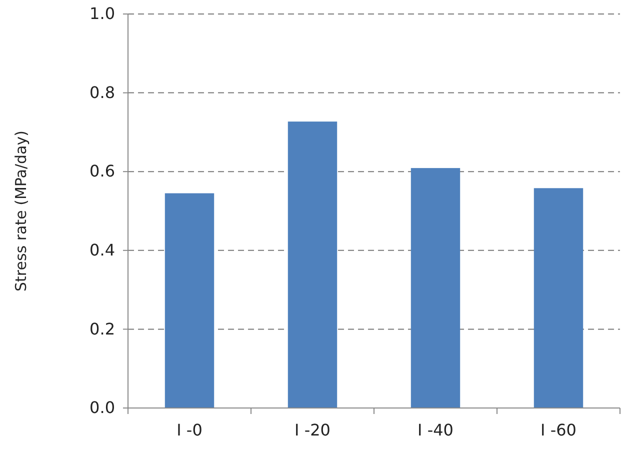 Image resolution: width=624 pixels, height=453 pixels. I want to click on y-tick-label: 1.0, so click(102, 14).